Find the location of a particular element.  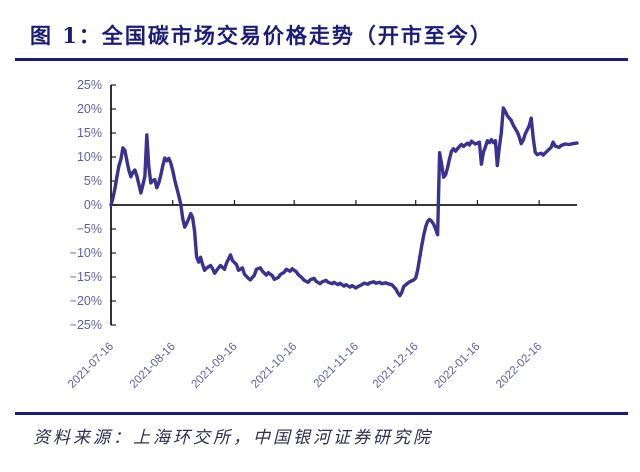

source-note: 资料来源：上海环交所，中国银河证券研究院 is located at coordinates (233, 438).